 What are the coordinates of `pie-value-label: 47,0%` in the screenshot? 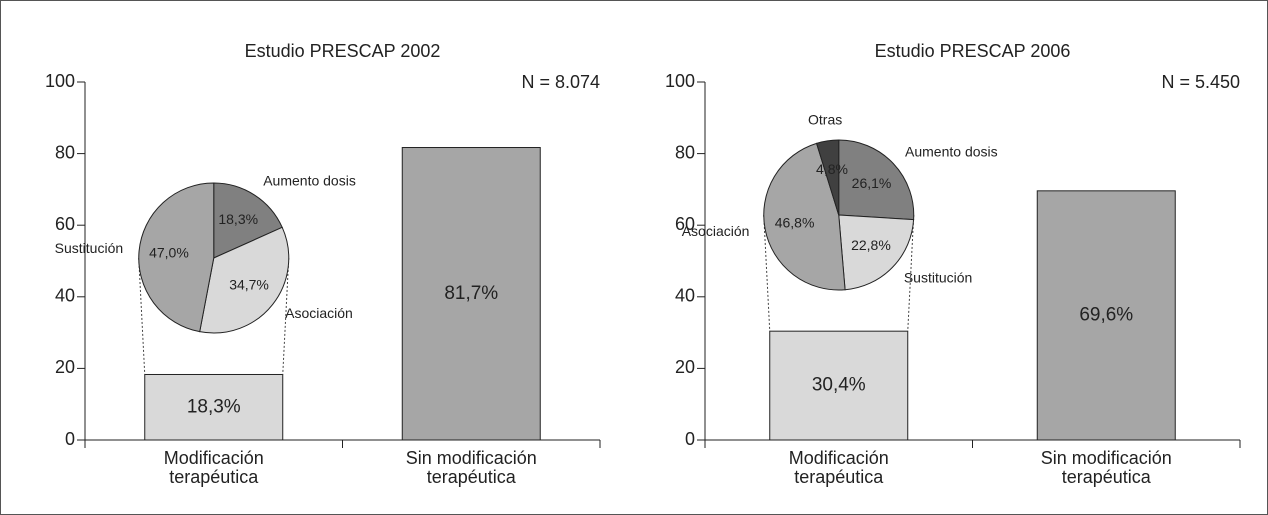 It's located at (169, 252).